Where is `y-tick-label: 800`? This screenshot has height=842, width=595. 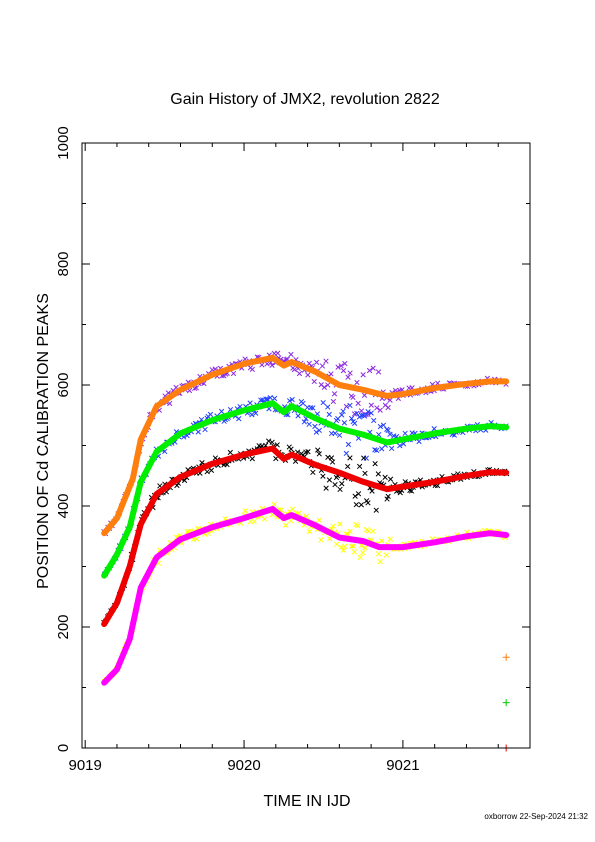
y-tick-label: 800 is located at coordinates (63, 263).